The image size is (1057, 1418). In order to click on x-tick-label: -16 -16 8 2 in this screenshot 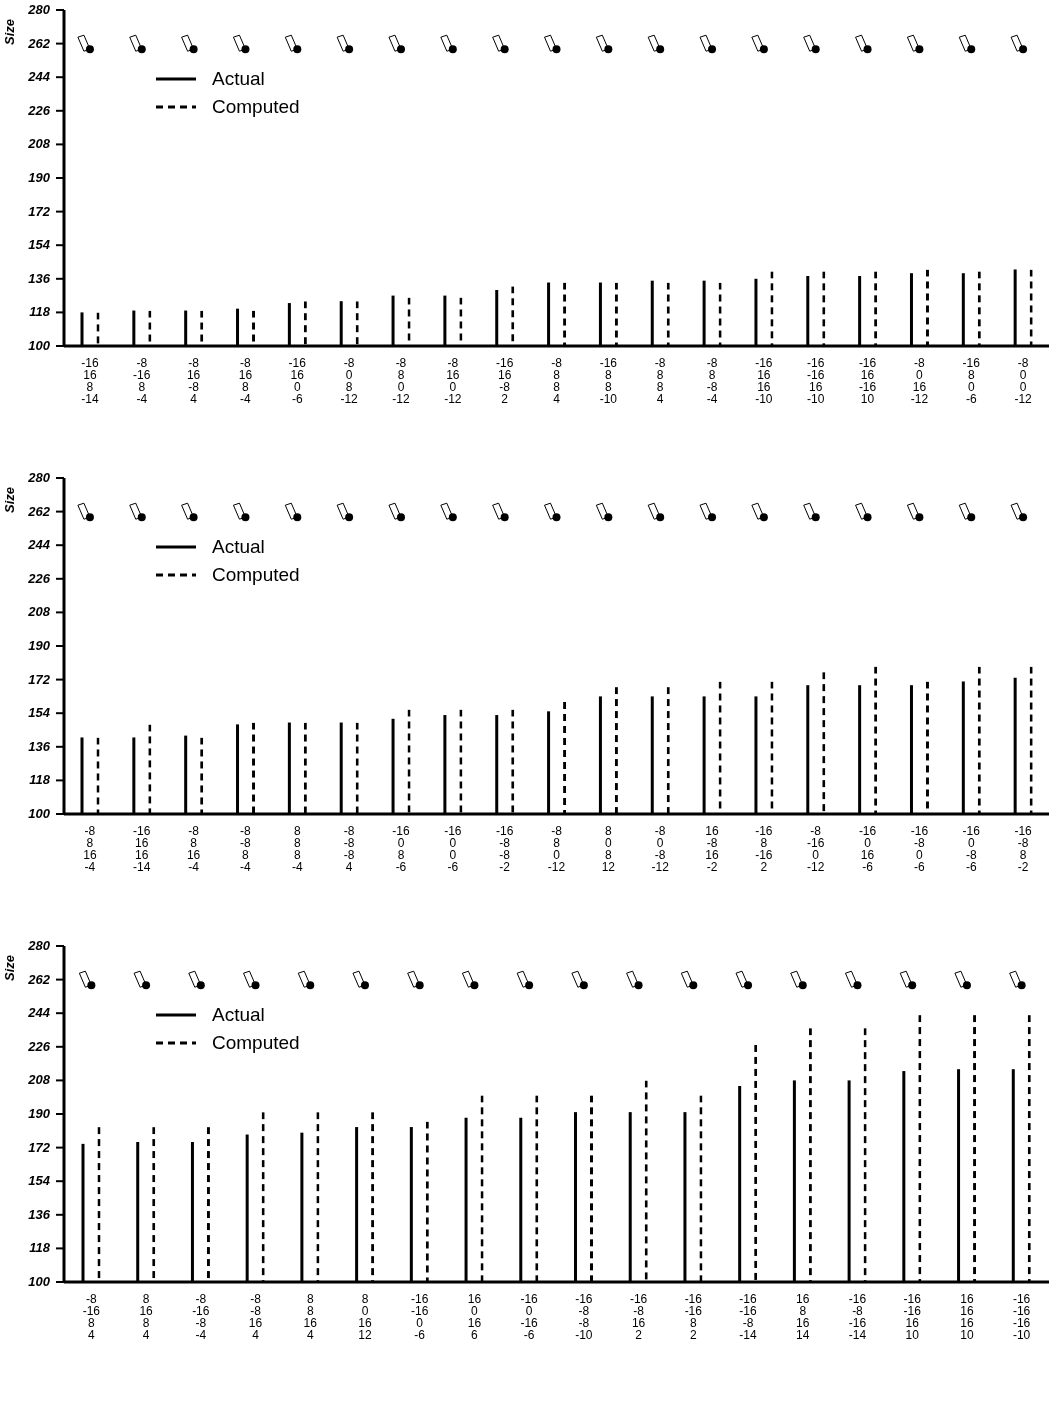, I will do `click(693, 1317)`.